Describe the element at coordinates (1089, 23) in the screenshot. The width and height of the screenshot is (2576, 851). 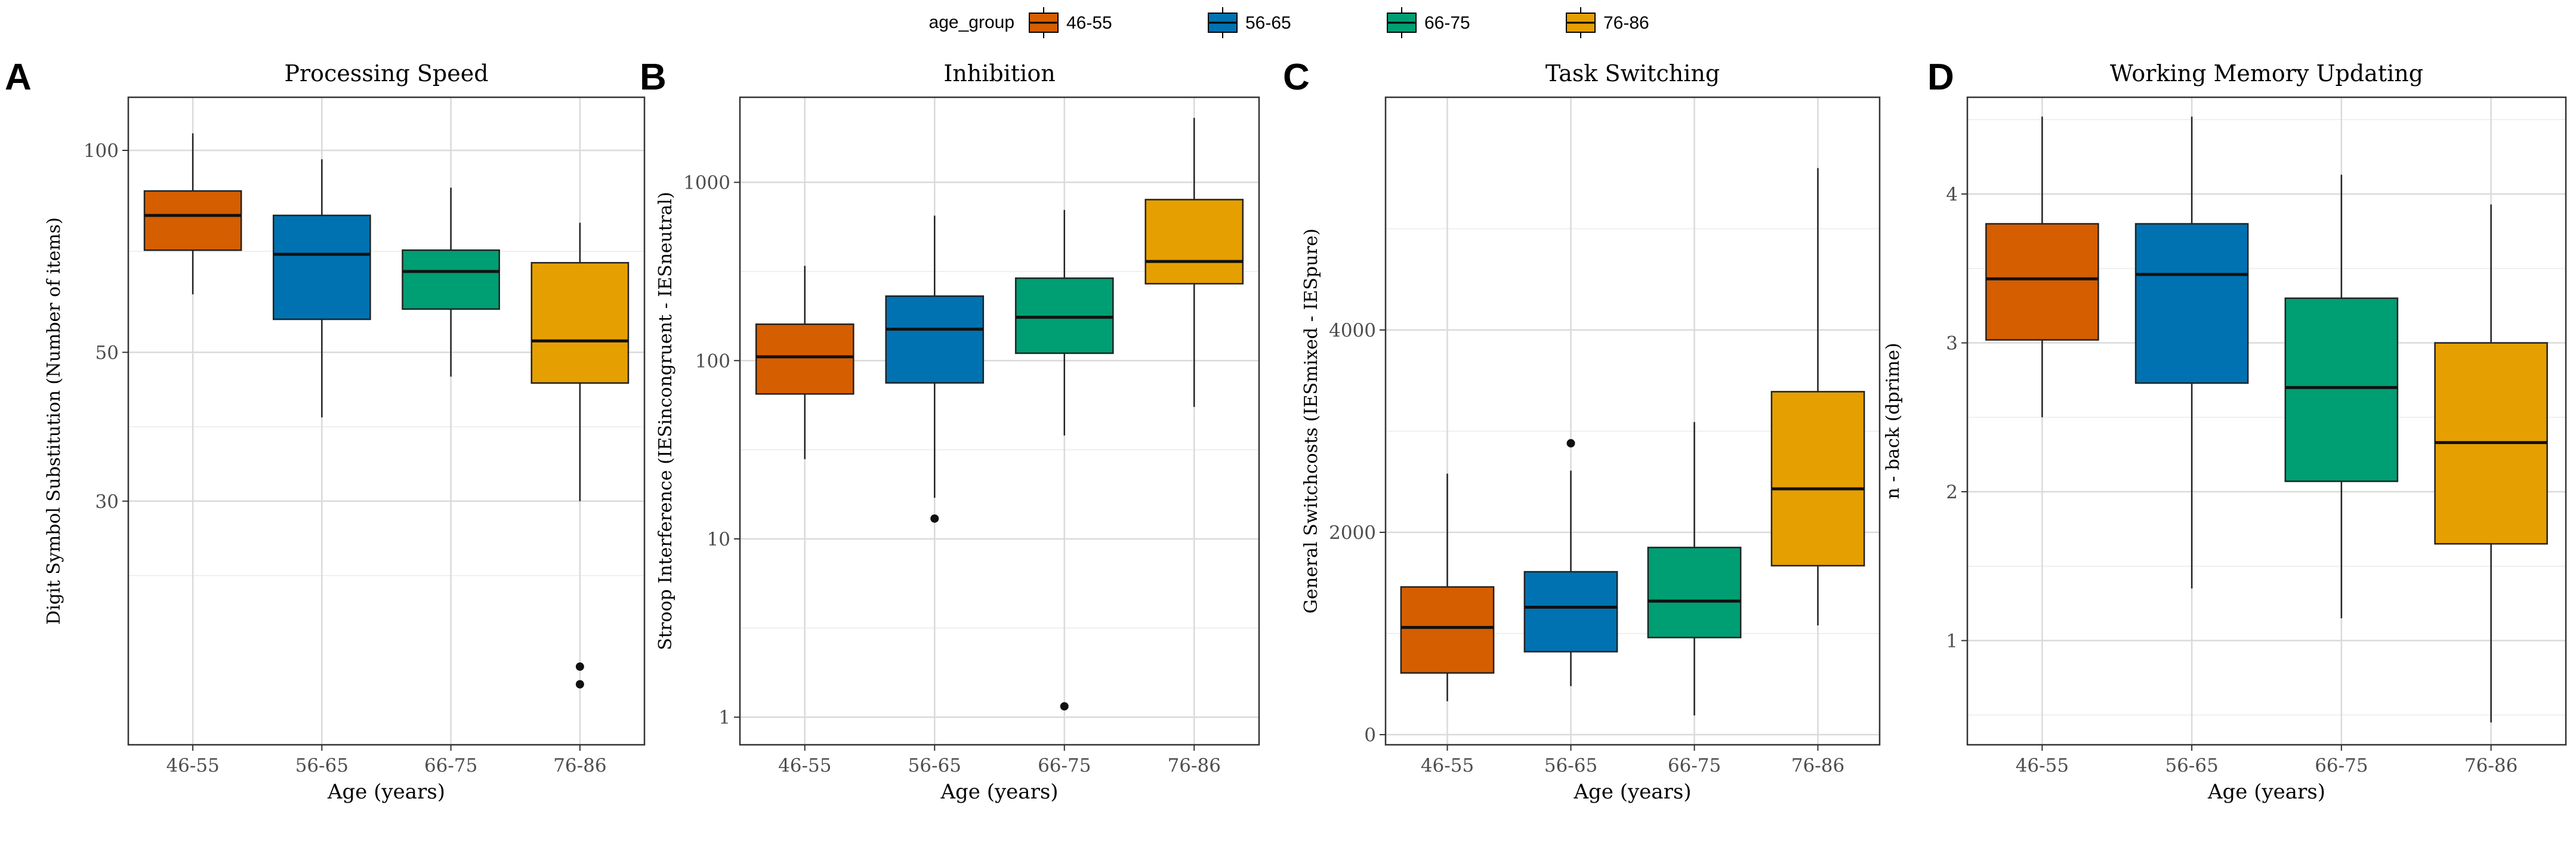
I see `legend-label: 46-55` at that location.